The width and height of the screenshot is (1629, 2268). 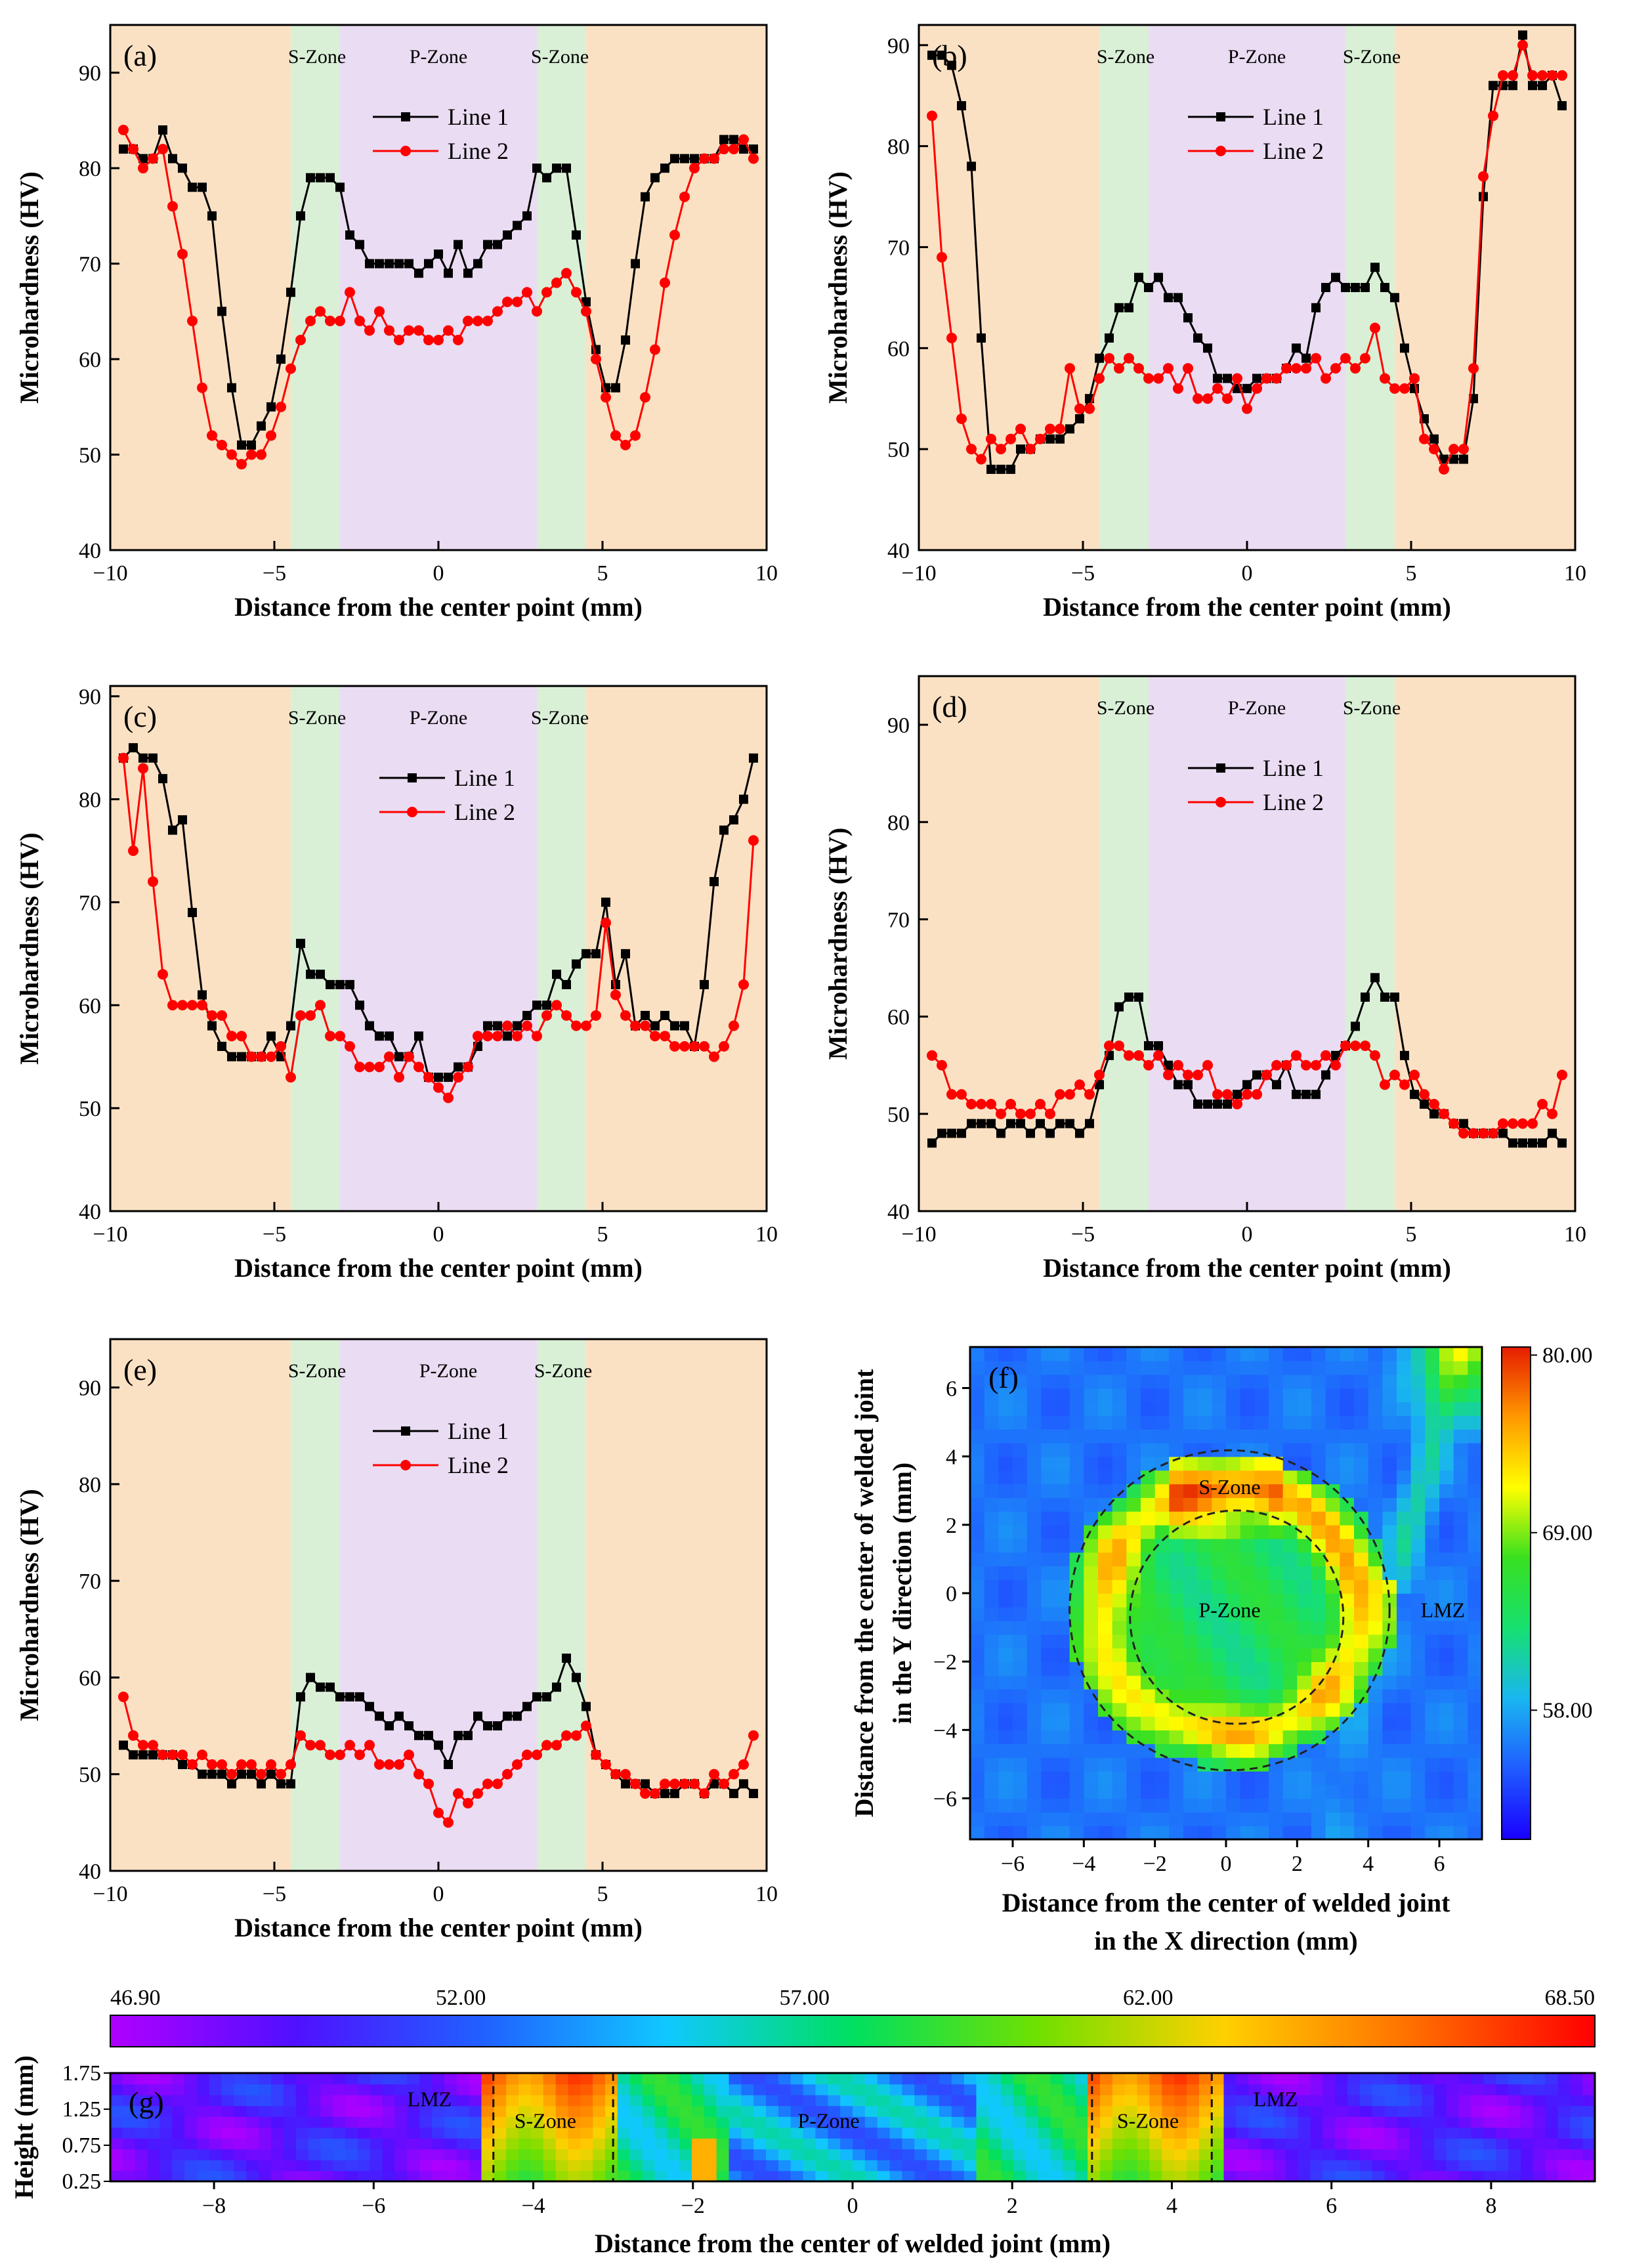 What do you see at coordinates (447, 778) in the screenshot?
I see `legend-entry: Line 1` at bounding box center [447, 778].